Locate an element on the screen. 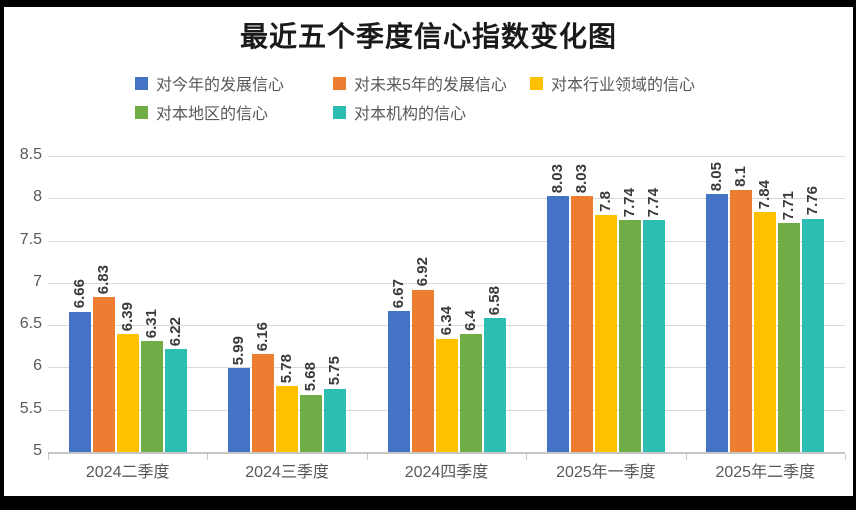  x-tick-label: 2025年一季度 is located at coordinates (606, 472).